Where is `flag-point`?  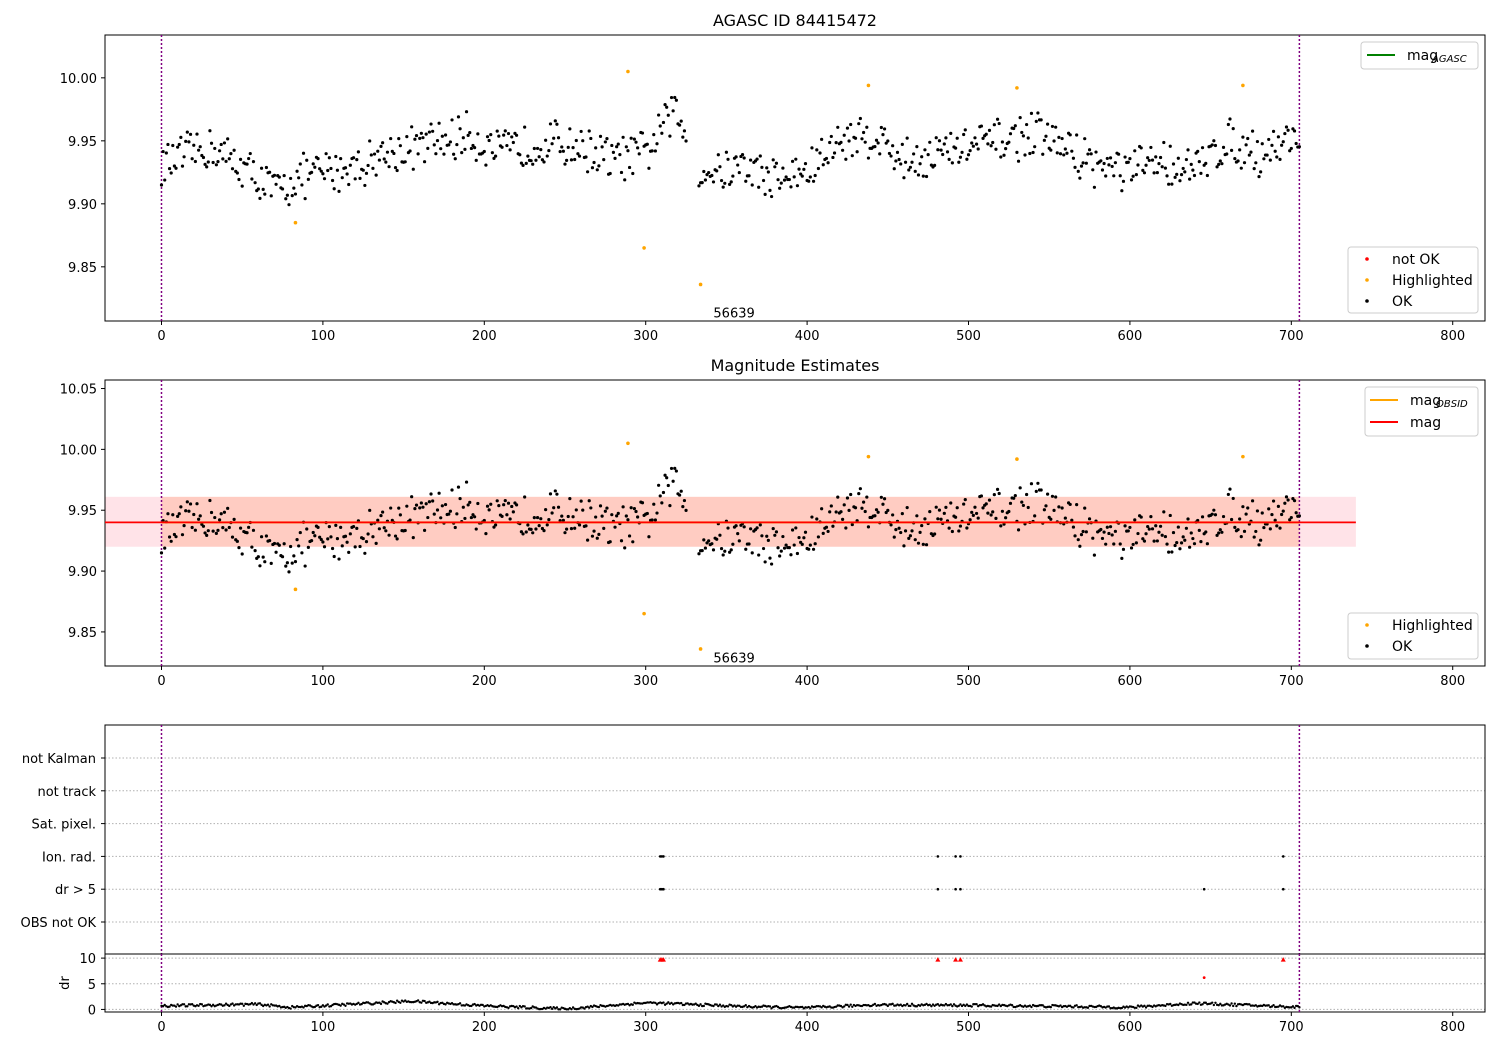
flag-point is located at coordinates (955, 889).